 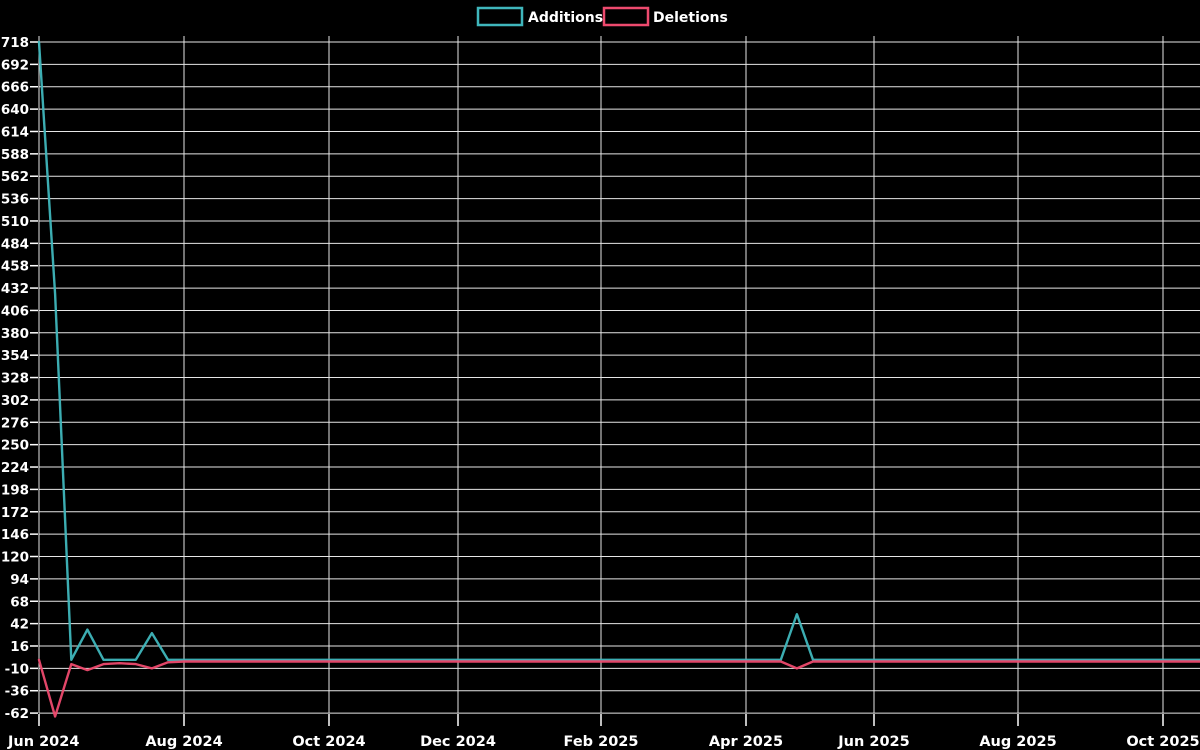 I want to click on y-tick-label: 380, so click(x=15, y=334).